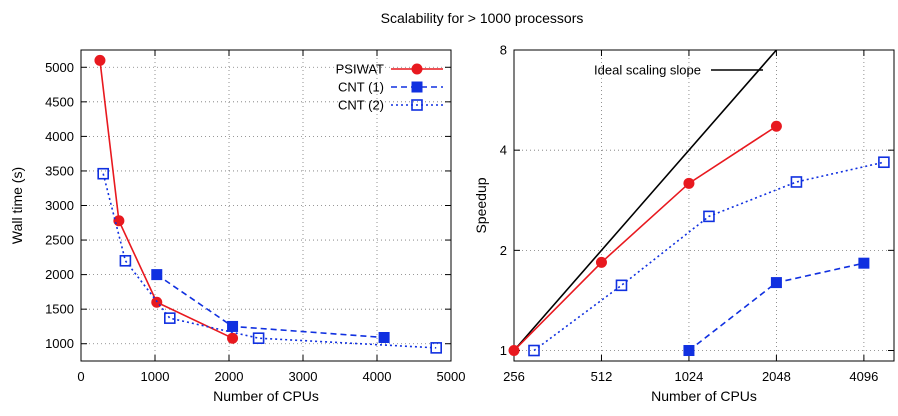 The width and height of the screenshot is (898, 416). What do you see at coordinates (514, 376) in the screenshot?
I see `x-tick-label: 256` at bounding box center [514, 376].